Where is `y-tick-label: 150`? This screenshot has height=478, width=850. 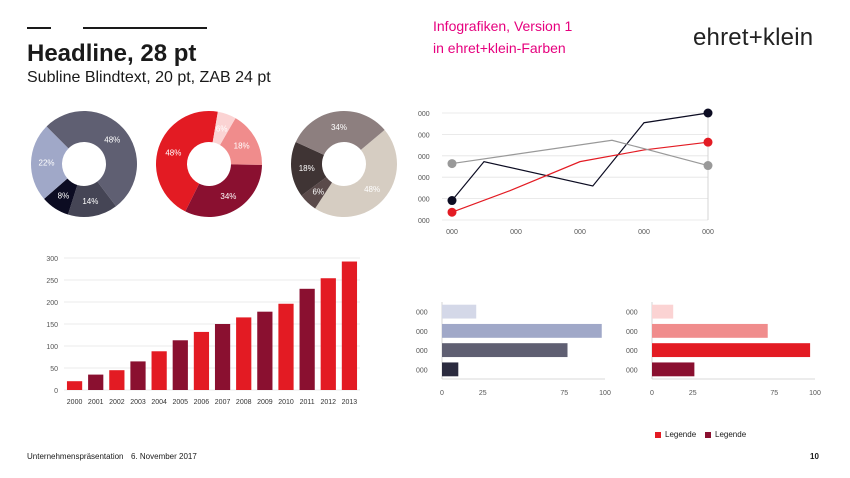
y-tick-label: 150 is located at coordinates (52, 325).